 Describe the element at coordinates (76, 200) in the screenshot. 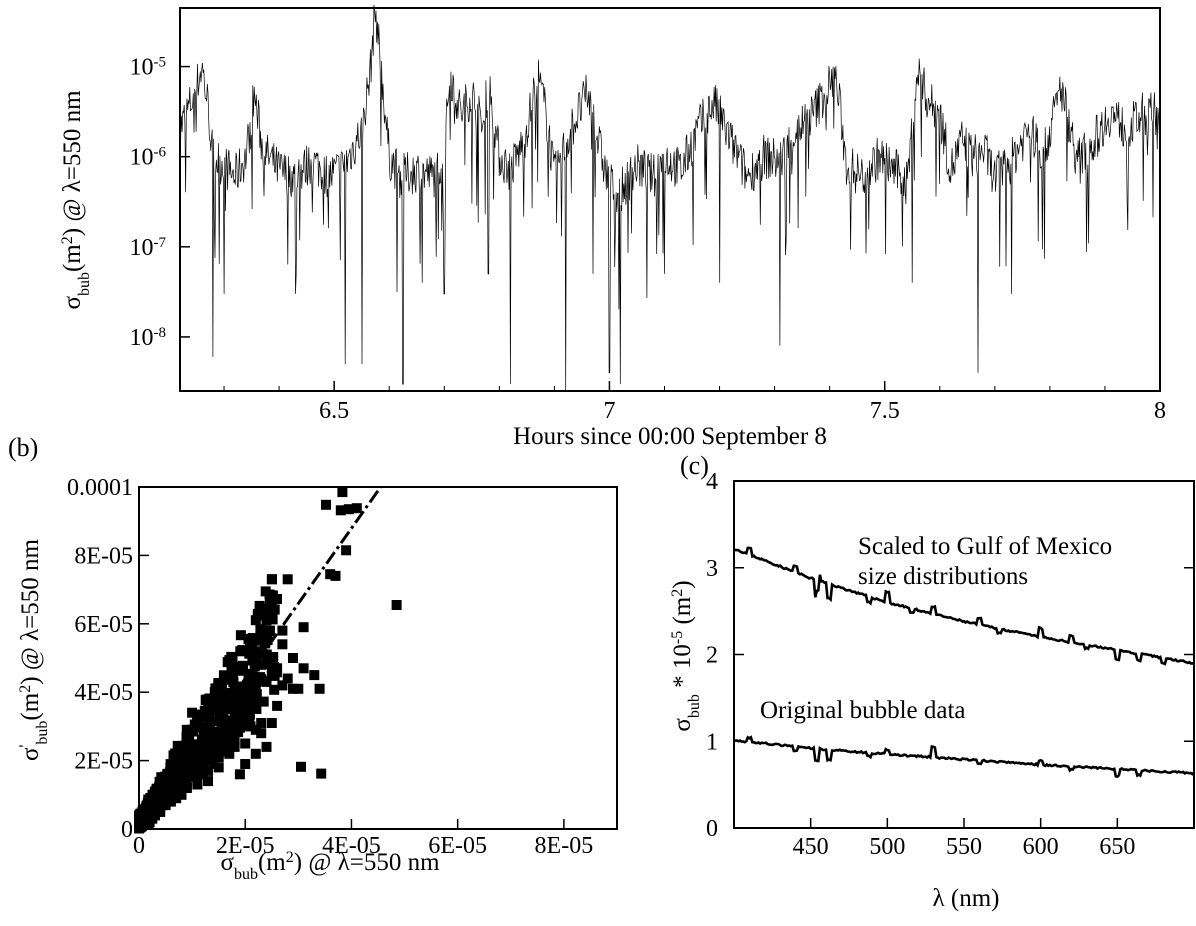

I see `panel-a-y-axis-label: σbub(m2) @ λ=550 nm` at that location.